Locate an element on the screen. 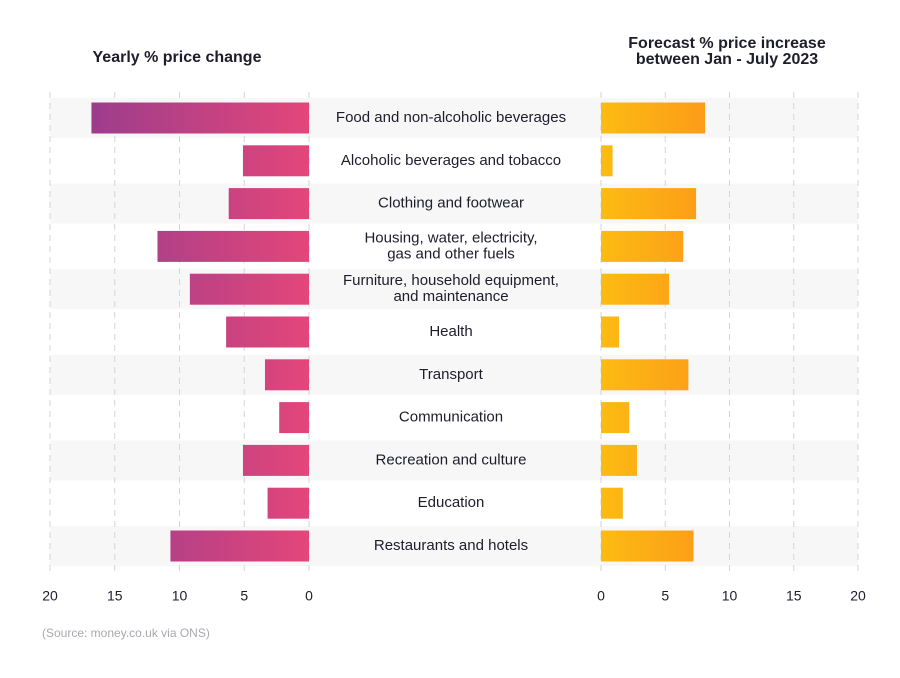 The image size is (900, 678). category-label: Education is located at coordinates (451, 502).